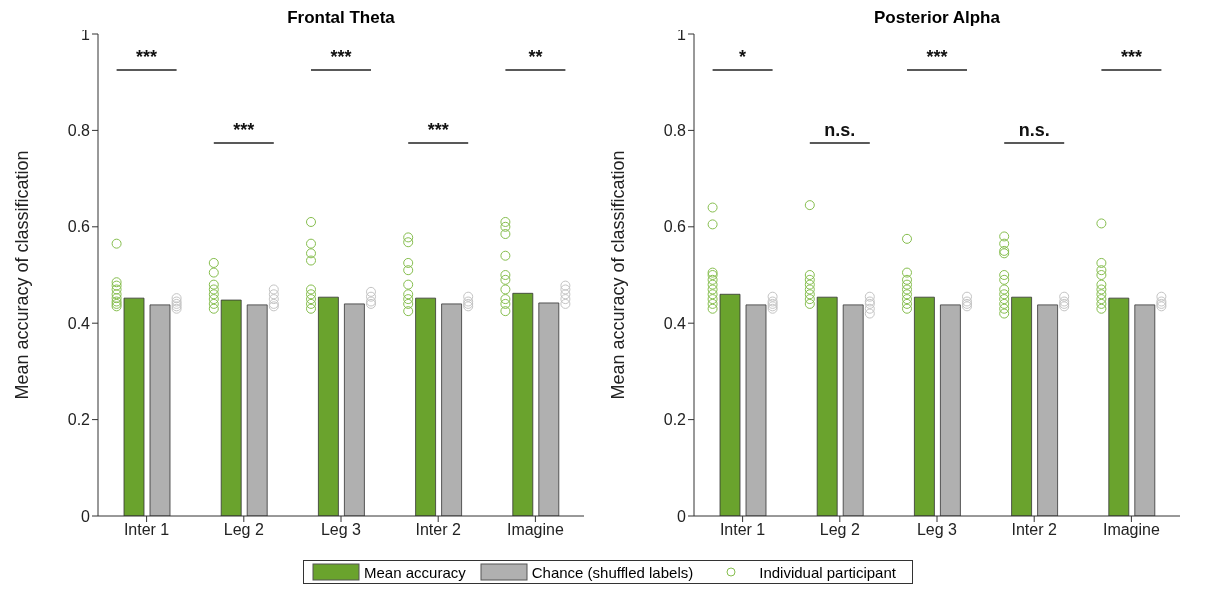 The width and height of the screenshot is (1216, 606). Describe the element at coordinates (341, 17) in the screenshot. I see `chart-title: Frontal Theta` at that location.